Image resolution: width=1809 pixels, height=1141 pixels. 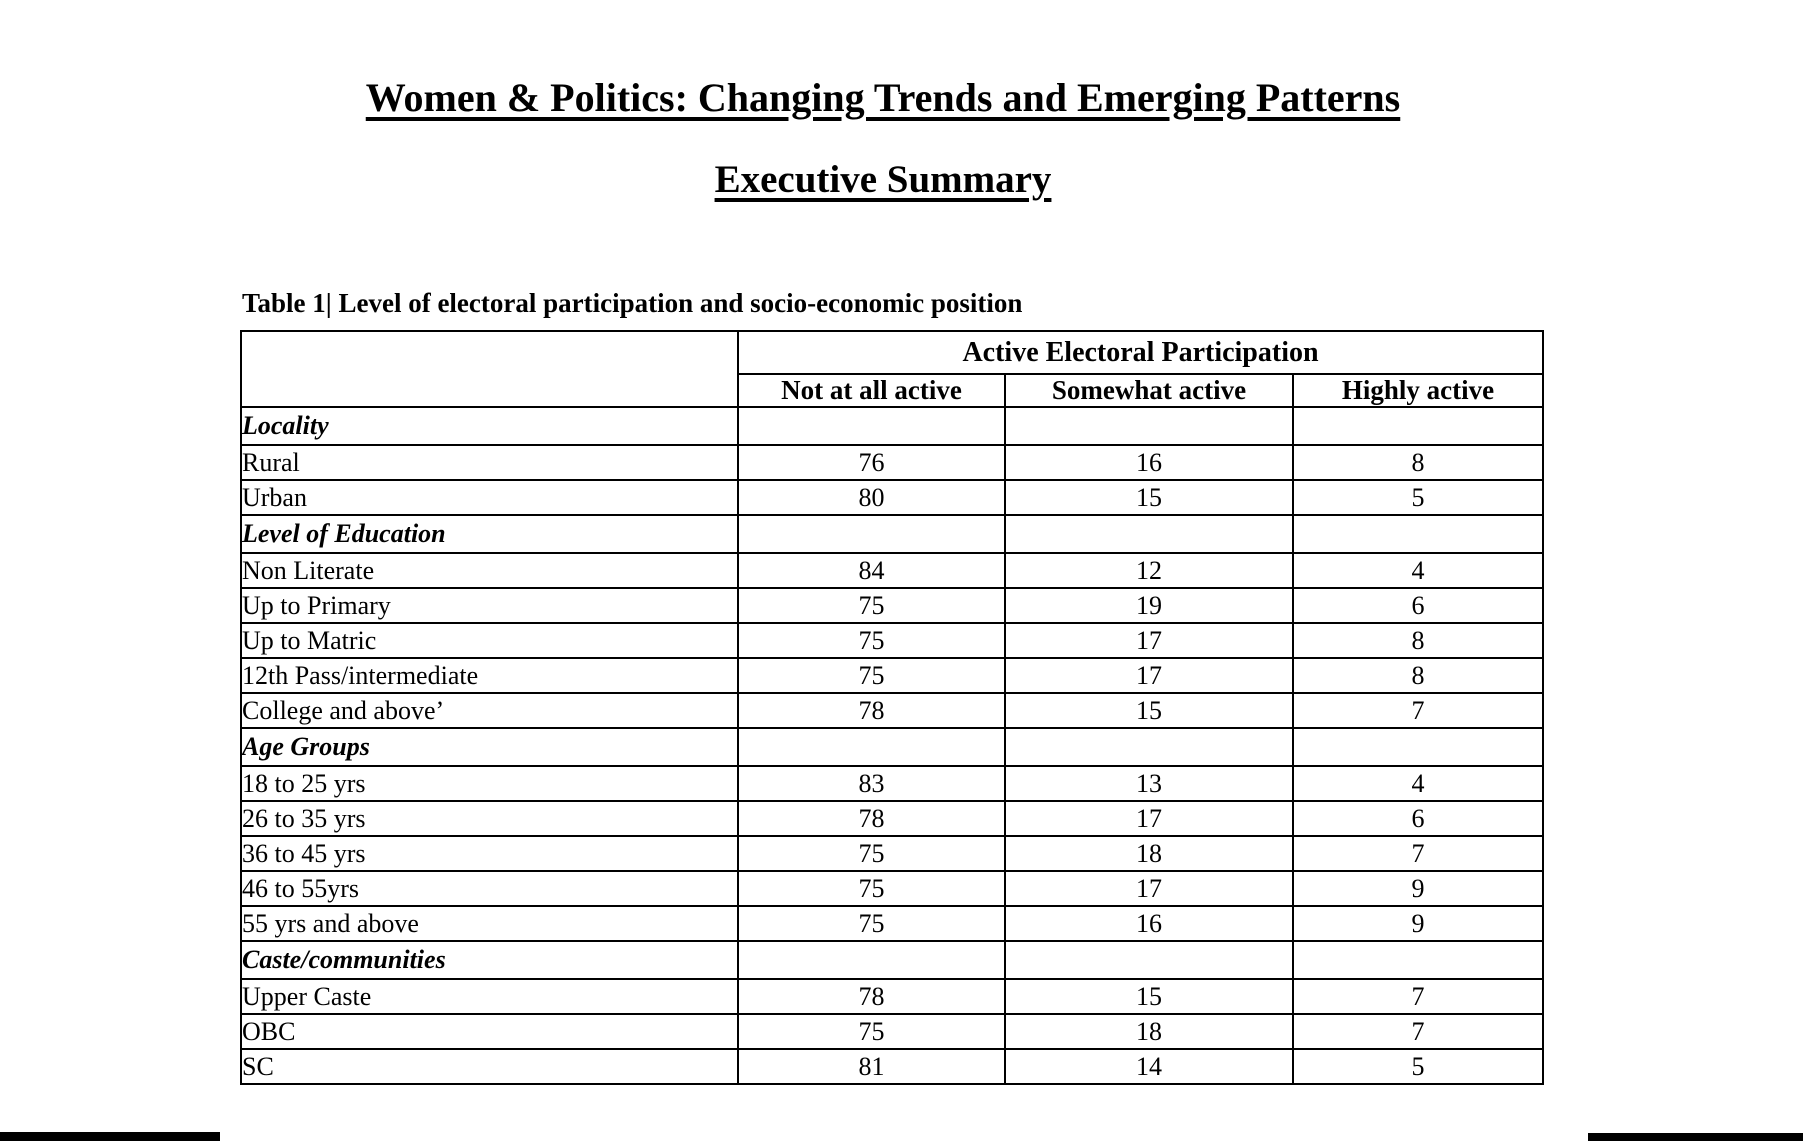 What do you see at coordinates (489, 534) in the screenshot?
I see `row-label-cell: Level of Education` at bounding box center [489, 534].